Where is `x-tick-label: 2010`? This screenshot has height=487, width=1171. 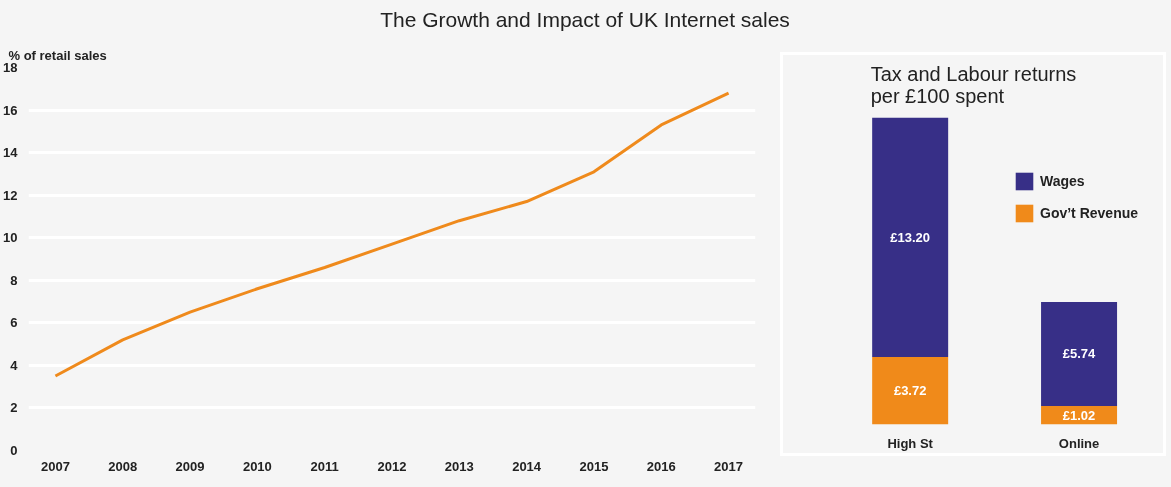
x-tick-label: 2010 is located at coordinates (257, 466).